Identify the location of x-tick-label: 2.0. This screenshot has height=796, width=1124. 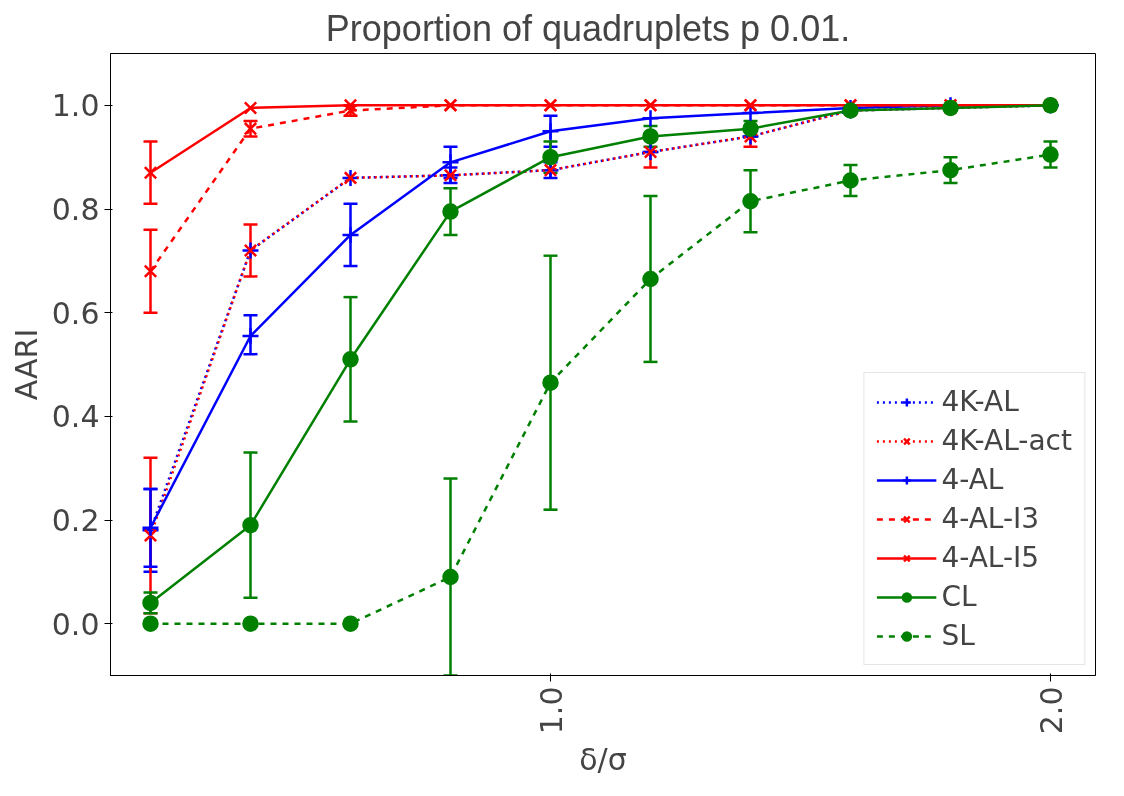
(1051, 710).